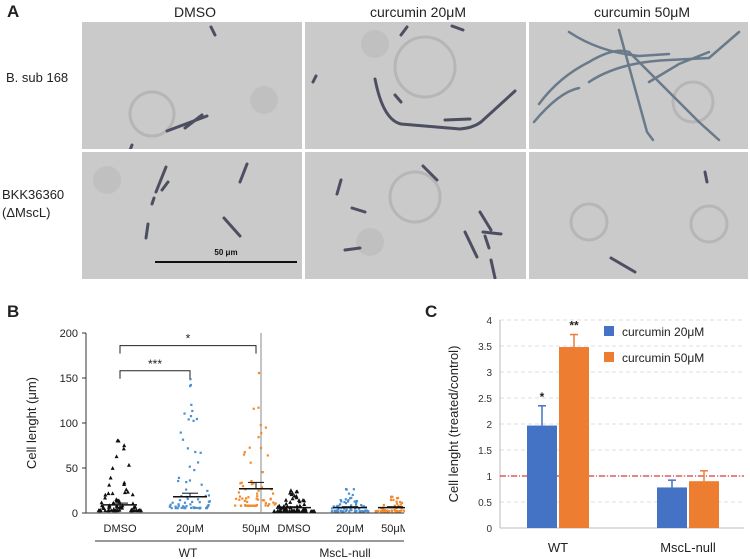 The height and width of the screenshot is (559, 750). What do you see at coordinates (489, 321) in the screenshot?
I see `y-tick-label: 4` at bounding box center [489, 321].